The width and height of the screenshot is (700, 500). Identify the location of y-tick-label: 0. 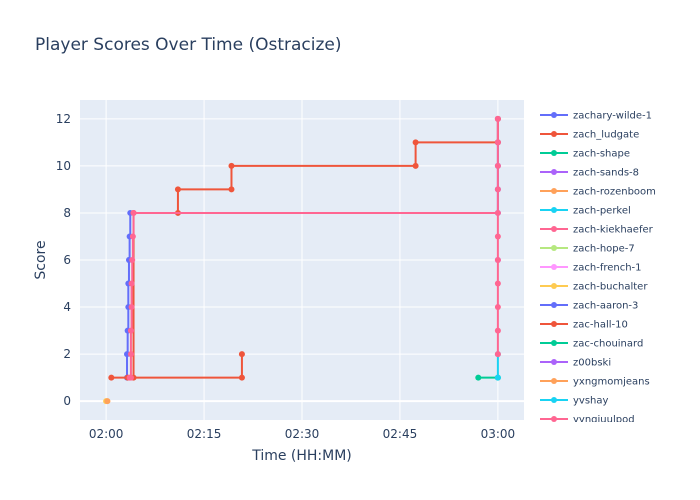
(67, 401).